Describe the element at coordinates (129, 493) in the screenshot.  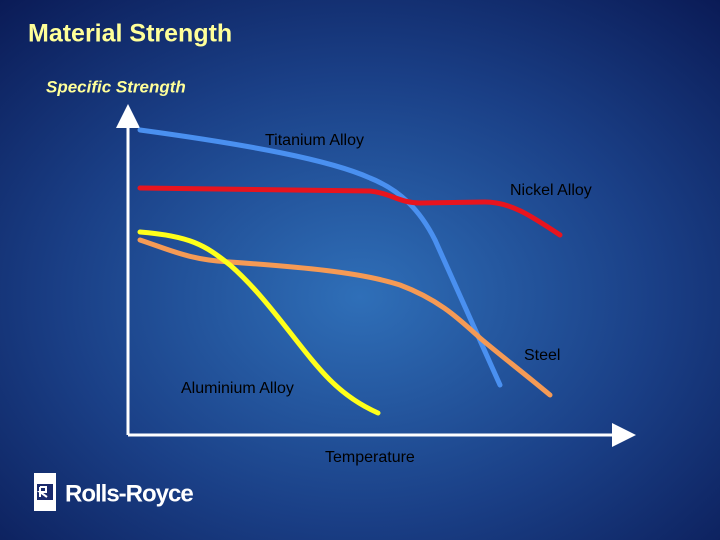
I see `logo-text: Rolls-Royce` at that location.